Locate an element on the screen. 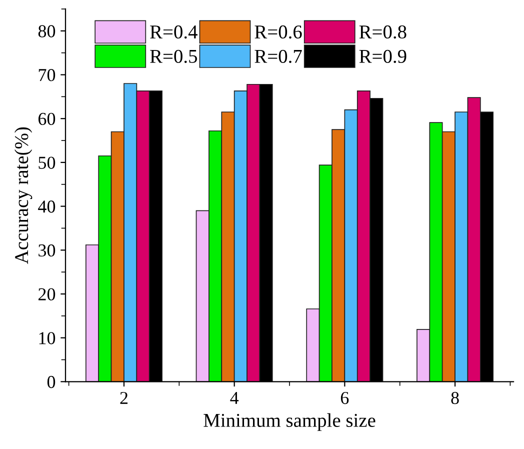 The height and width of the screenshot is (449, 524). y-tick-label: 50 is located at coordinates (47, 162).